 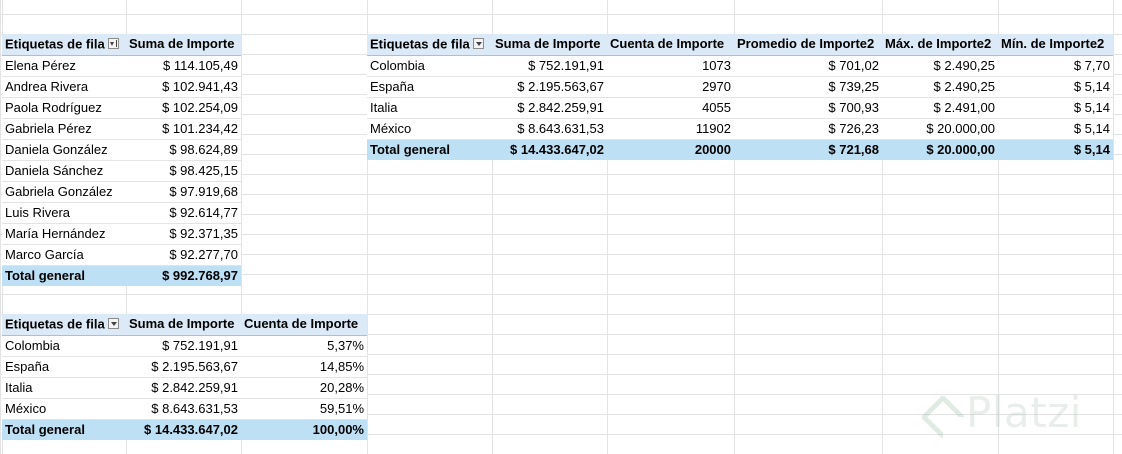 What do you see at coordinates (808, 149) in the screenshot?
I see `total-average: $ 721,68` at bounding box center [808, 149].